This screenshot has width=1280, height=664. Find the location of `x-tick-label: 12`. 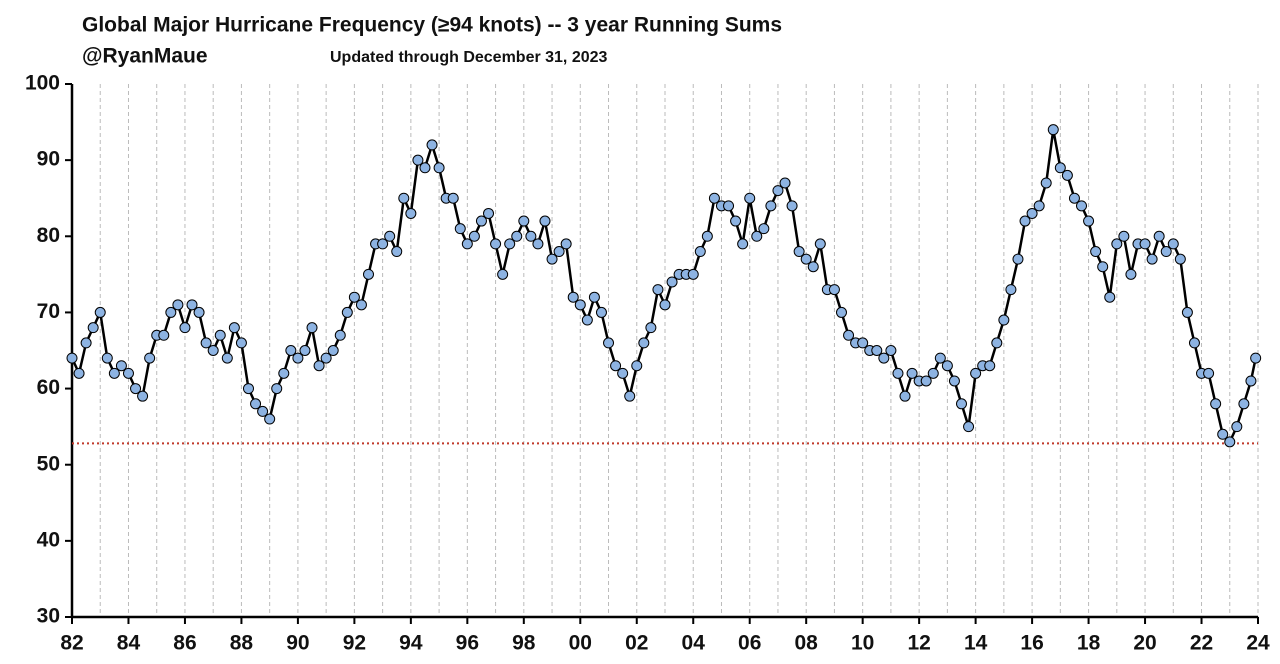

x-tick-label: 12 is located at coordinates (918, 643).